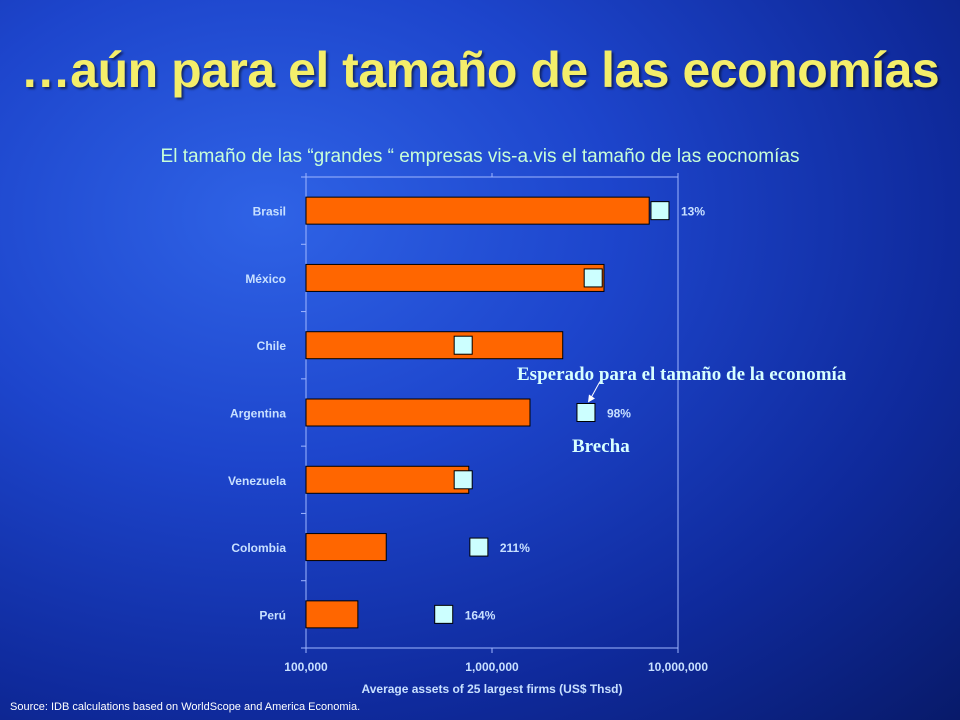 Image resolution: width=960 pixels, height=720 pixels. What do you see at coordinates (591, 398) in the screenshot?
I see `callout-arrowhead` at bounding box center [591, 398].